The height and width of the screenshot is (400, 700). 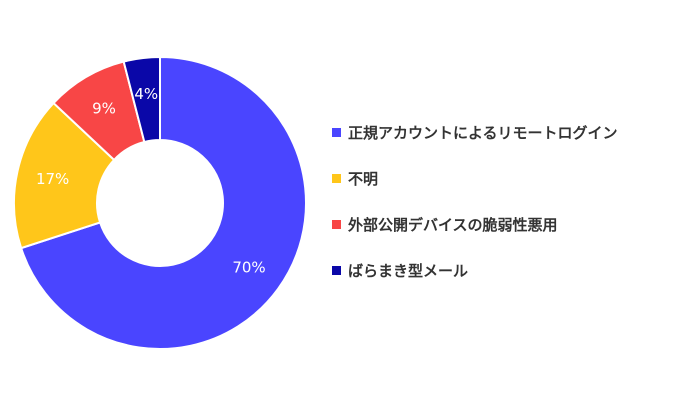 I want to click on legend-item-mass-email: ばらまき型メール, so click(x=475, y=270).